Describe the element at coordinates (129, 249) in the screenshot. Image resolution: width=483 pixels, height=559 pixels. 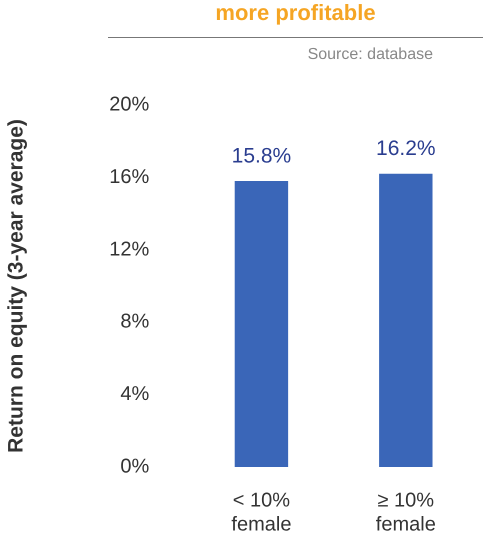
I see `y-tick-label: 12%` at that location.